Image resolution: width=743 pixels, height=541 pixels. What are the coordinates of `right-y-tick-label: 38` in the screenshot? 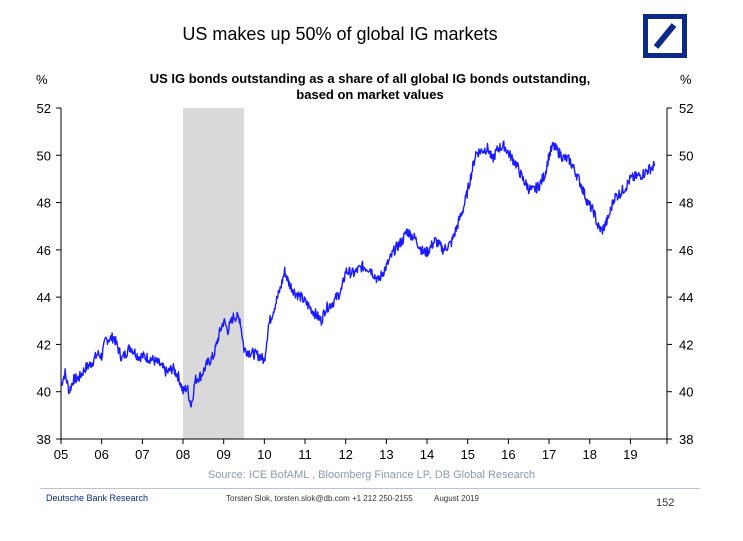 It's located at (686, 439).